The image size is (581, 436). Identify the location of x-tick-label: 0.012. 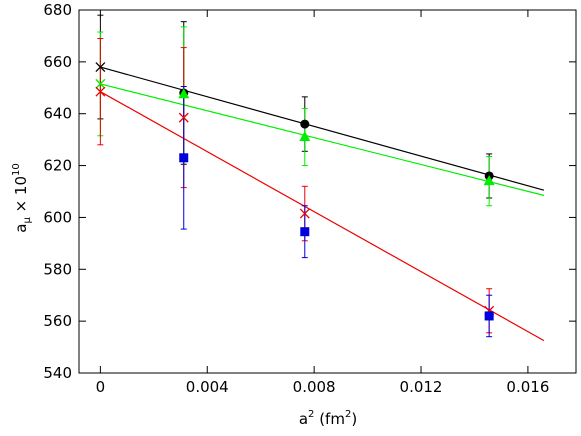
(421, 387).